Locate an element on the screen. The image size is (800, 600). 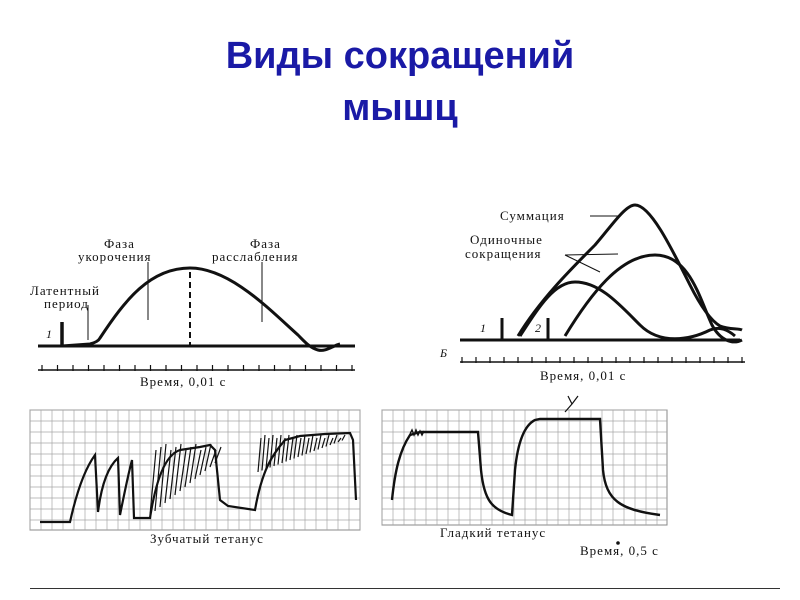
phase-shortening-label-2: укорочения is located at coordinates (115, 256).